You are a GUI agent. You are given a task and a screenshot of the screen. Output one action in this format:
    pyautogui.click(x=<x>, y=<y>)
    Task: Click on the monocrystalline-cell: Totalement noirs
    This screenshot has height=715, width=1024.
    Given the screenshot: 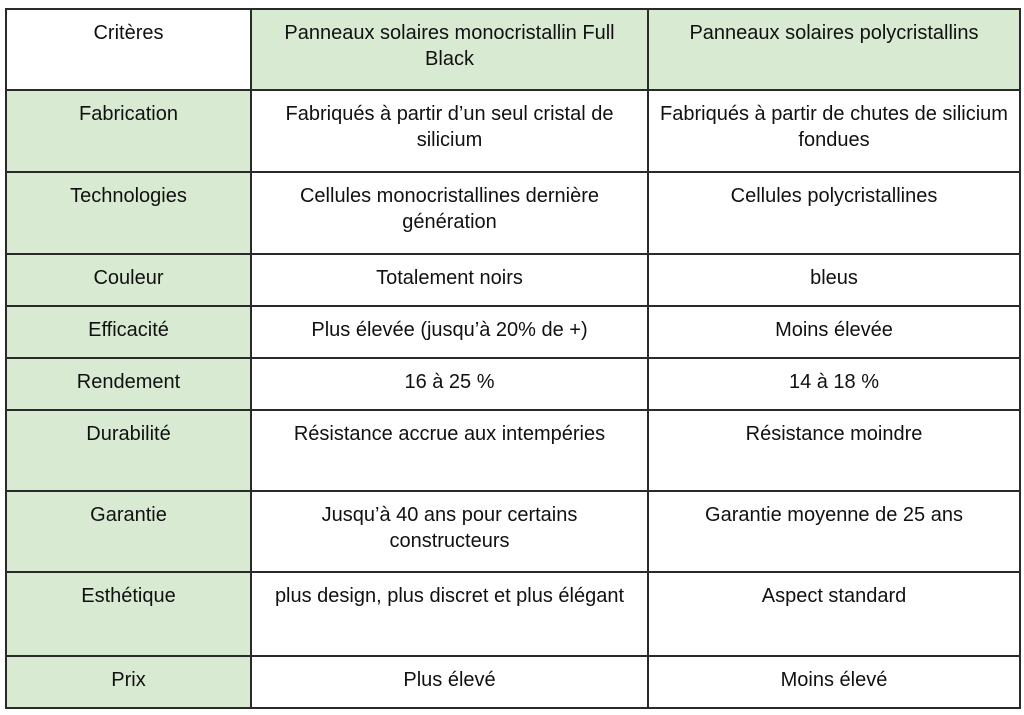 What is the action you would take?
    pyautogui.click(x=449, y=280)
    